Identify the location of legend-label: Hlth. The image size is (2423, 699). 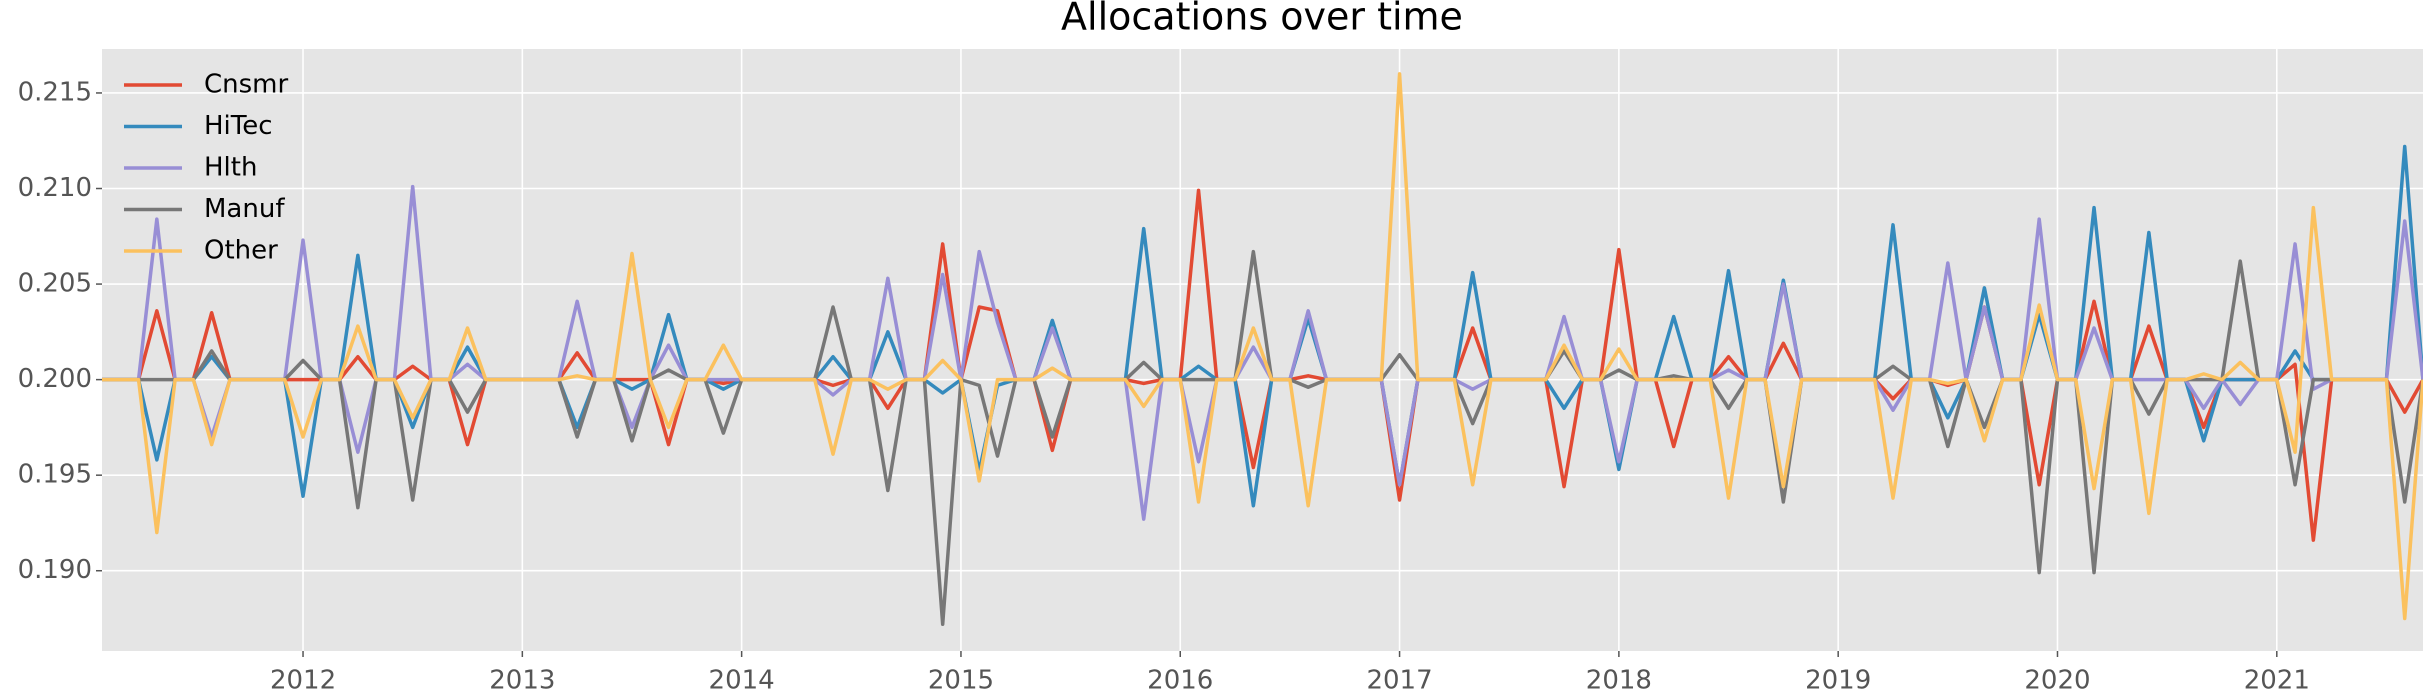
(230, 168).